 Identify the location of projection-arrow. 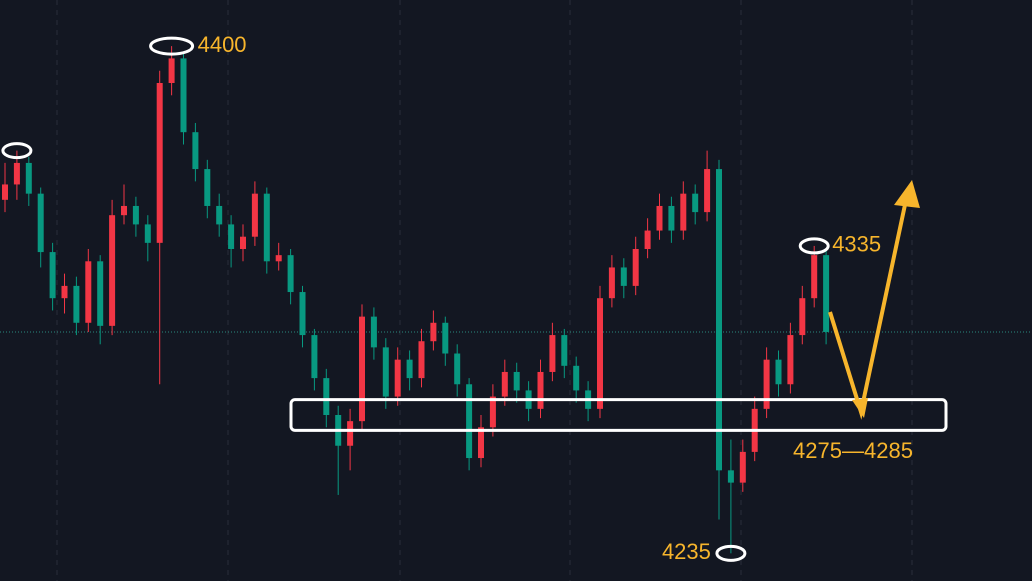
(874, 300).